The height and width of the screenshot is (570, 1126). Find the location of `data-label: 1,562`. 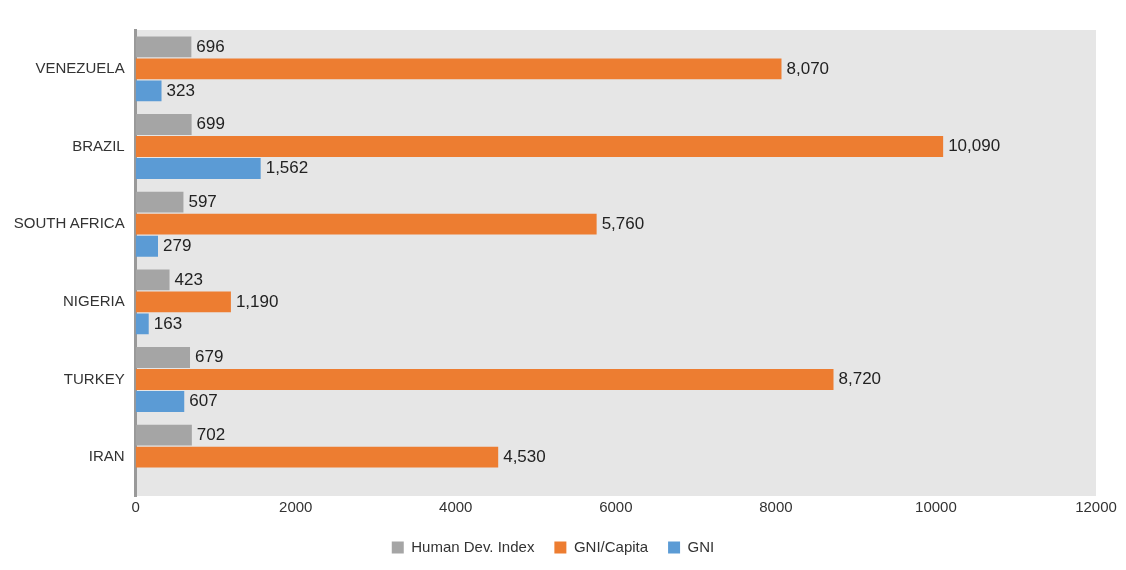

data-label: 1,562 is located at coordinates (287, 168).